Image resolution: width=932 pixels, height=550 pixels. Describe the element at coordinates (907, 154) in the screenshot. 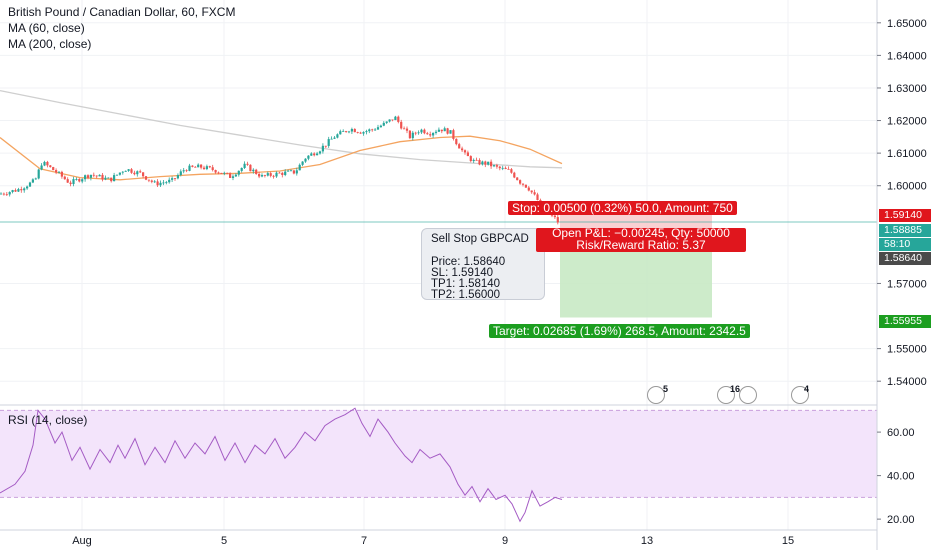

I see `price-tick-label: 1.61000` at that location.